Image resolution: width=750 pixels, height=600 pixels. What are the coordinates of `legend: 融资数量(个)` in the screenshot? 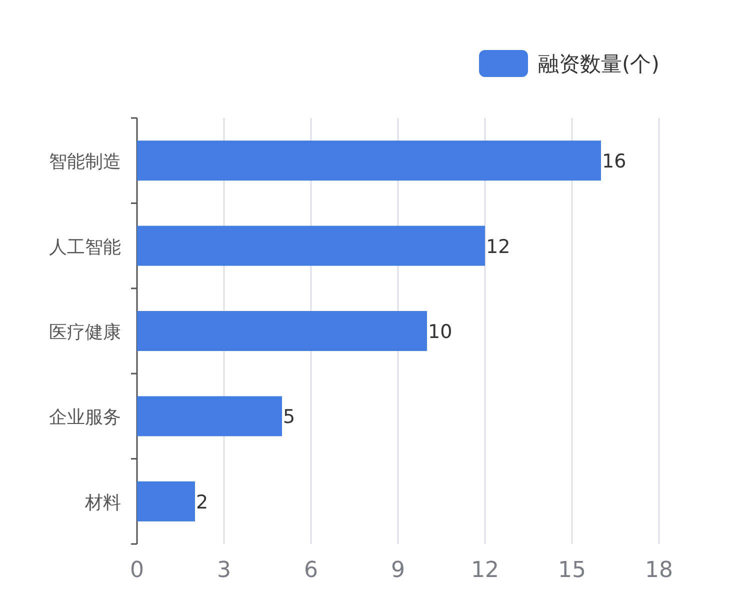 It's located at (569, 63).